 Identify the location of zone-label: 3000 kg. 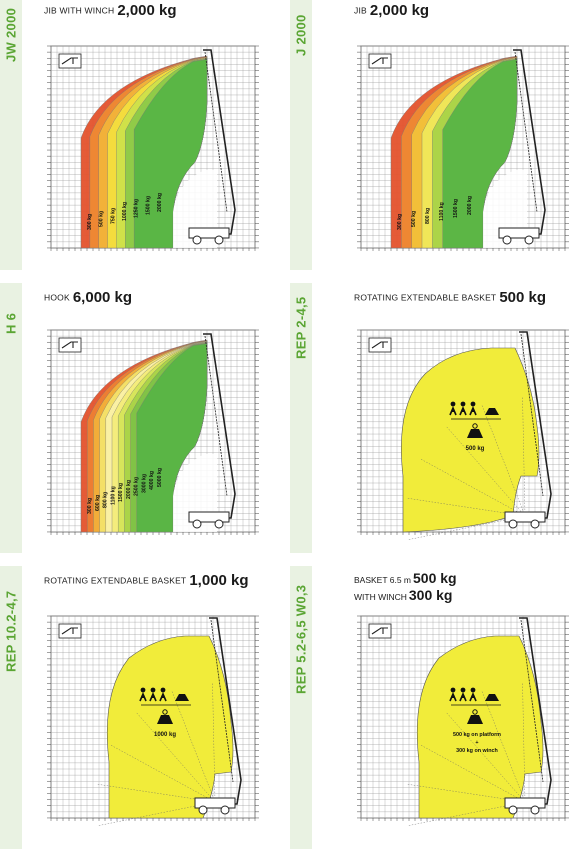
(144, 483).